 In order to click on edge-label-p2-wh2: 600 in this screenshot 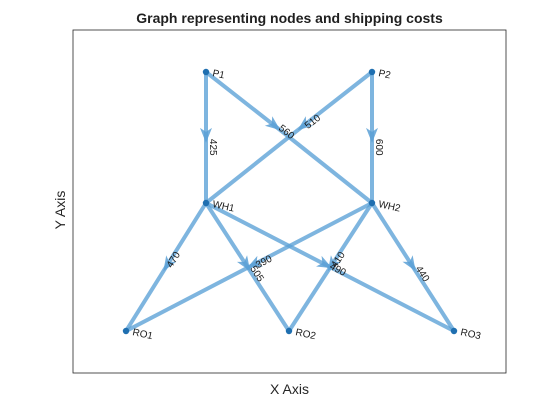, I will do `click(378, 147)`.